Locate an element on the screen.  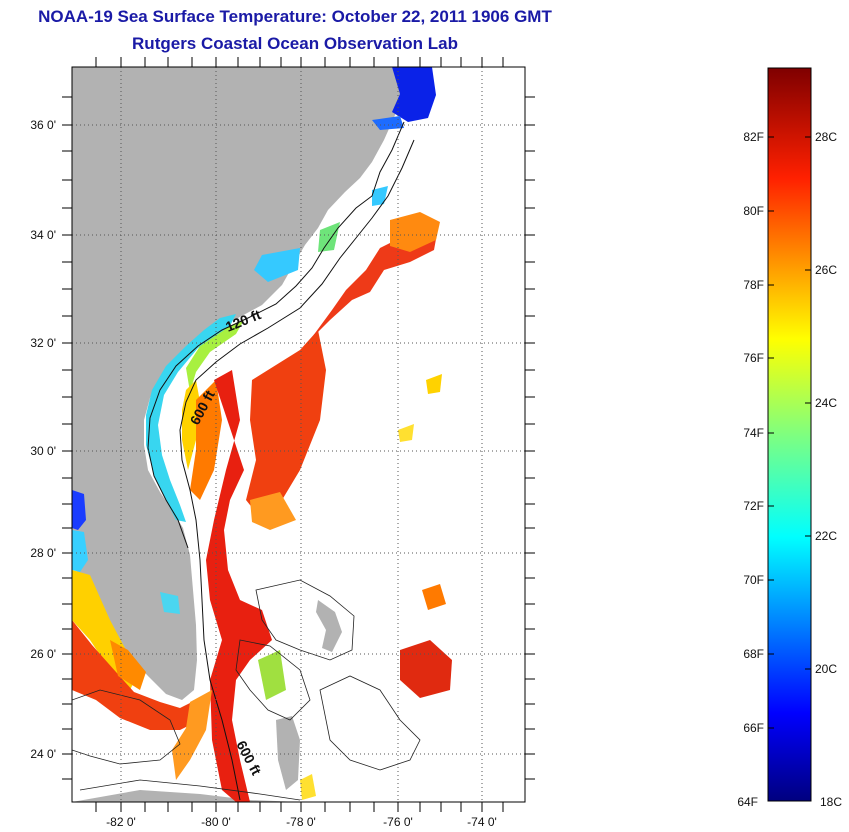
cbar-f-68: 68F is located at coordinates (753, 654).